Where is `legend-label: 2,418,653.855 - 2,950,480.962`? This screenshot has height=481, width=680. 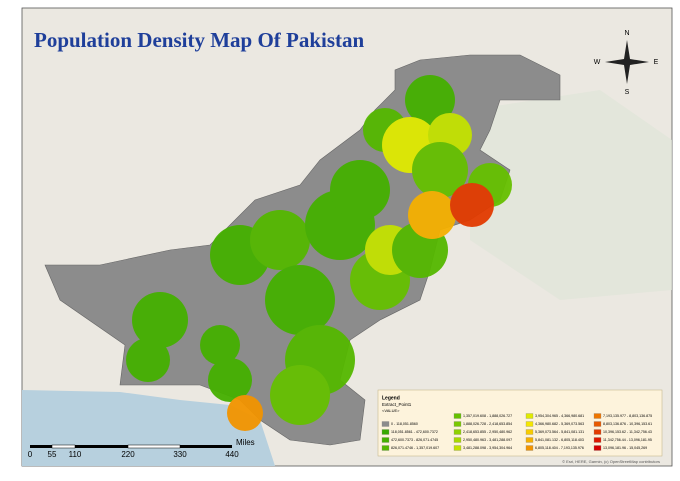
legend-label: 2,418,653.855 - 2,950,480.962 is located at coordinates (487, 432).